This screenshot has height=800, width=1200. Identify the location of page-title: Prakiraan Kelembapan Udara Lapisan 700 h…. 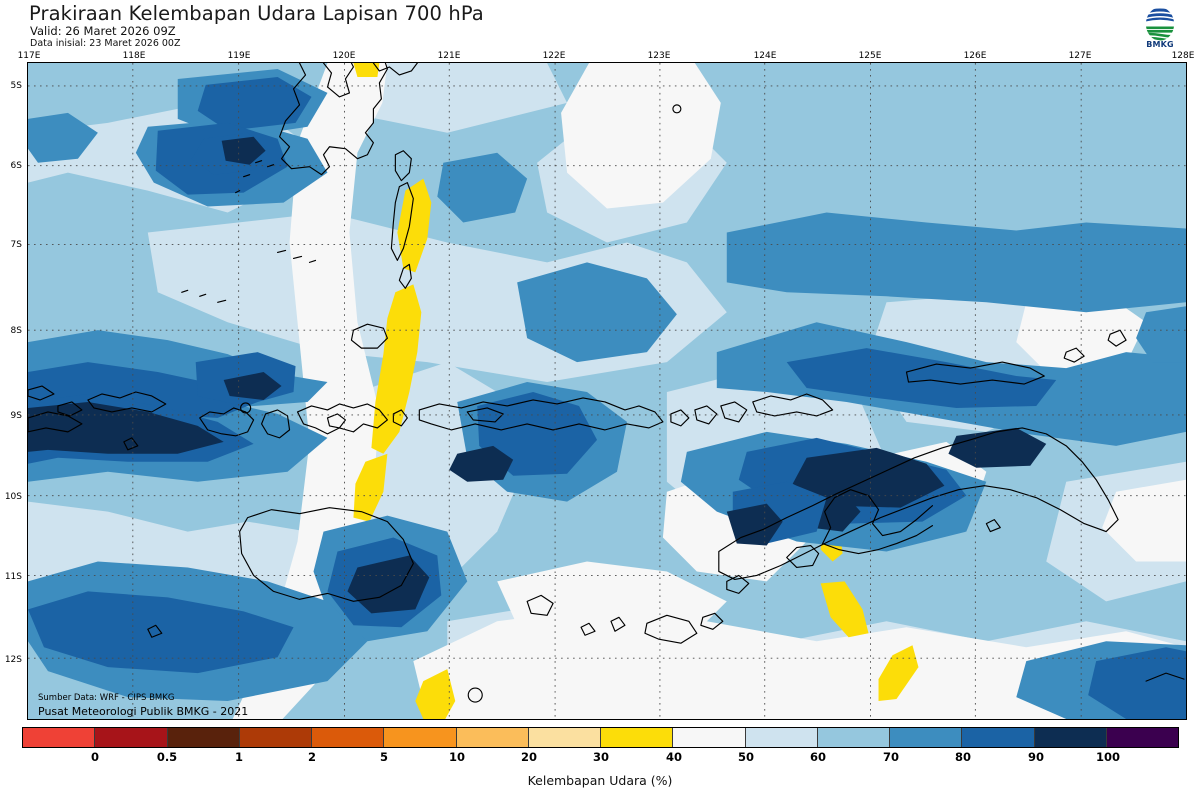
(256, 13).